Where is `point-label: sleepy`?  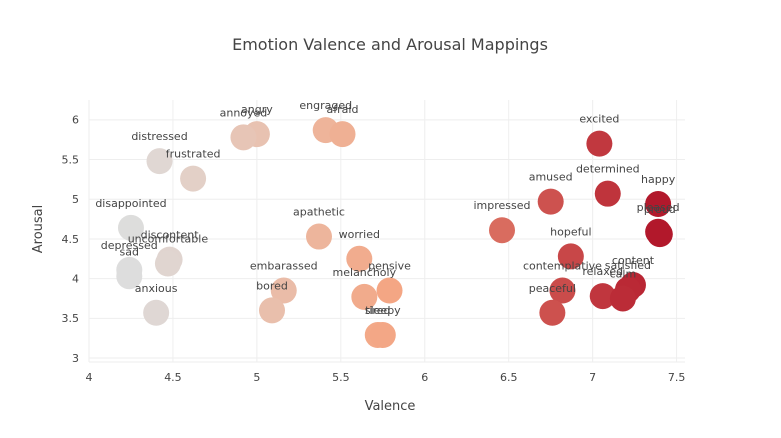 point-label: sleepy is located at coordinates (383, 310).